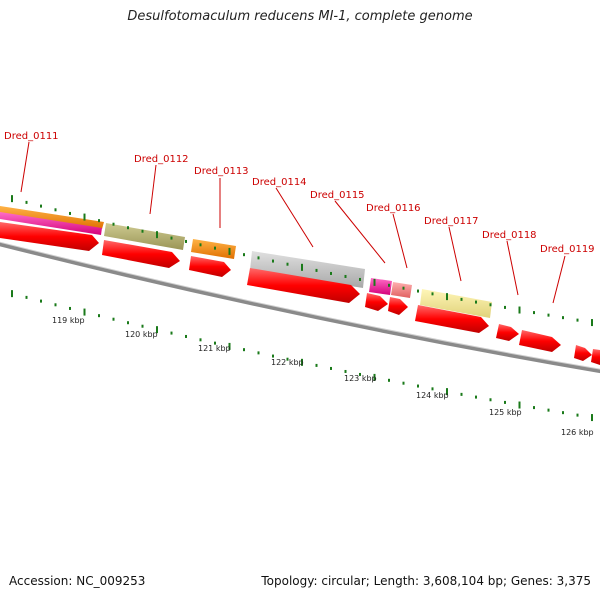 The width and height of the screenshot is (600, 600). I want to click on kbp-label: 124 kbp, so click(432, 395).